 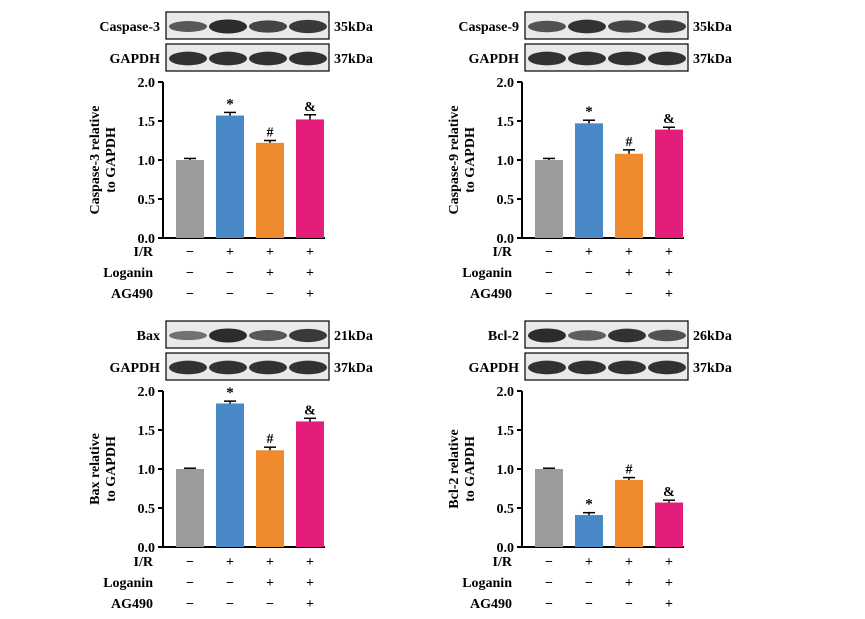 What do you see at coordinates (111, 160) in the screenshot?
I see `y-axis-title: to GAPDH` at bounding box center [111, 160].